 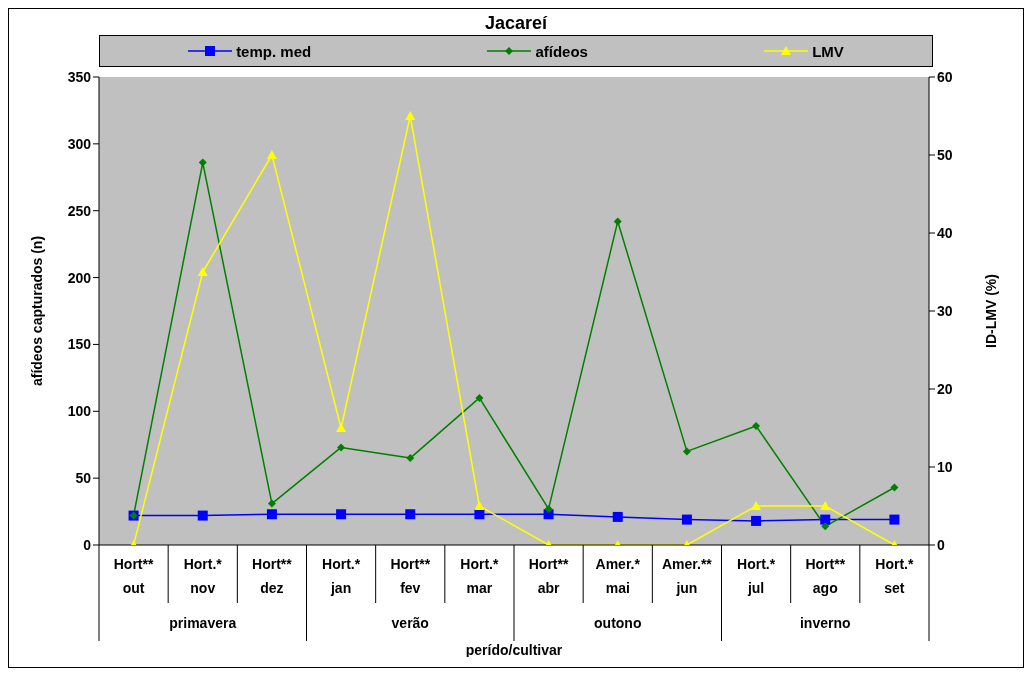 I want to click on legend-label: LMV, so click(x=828, y=51).